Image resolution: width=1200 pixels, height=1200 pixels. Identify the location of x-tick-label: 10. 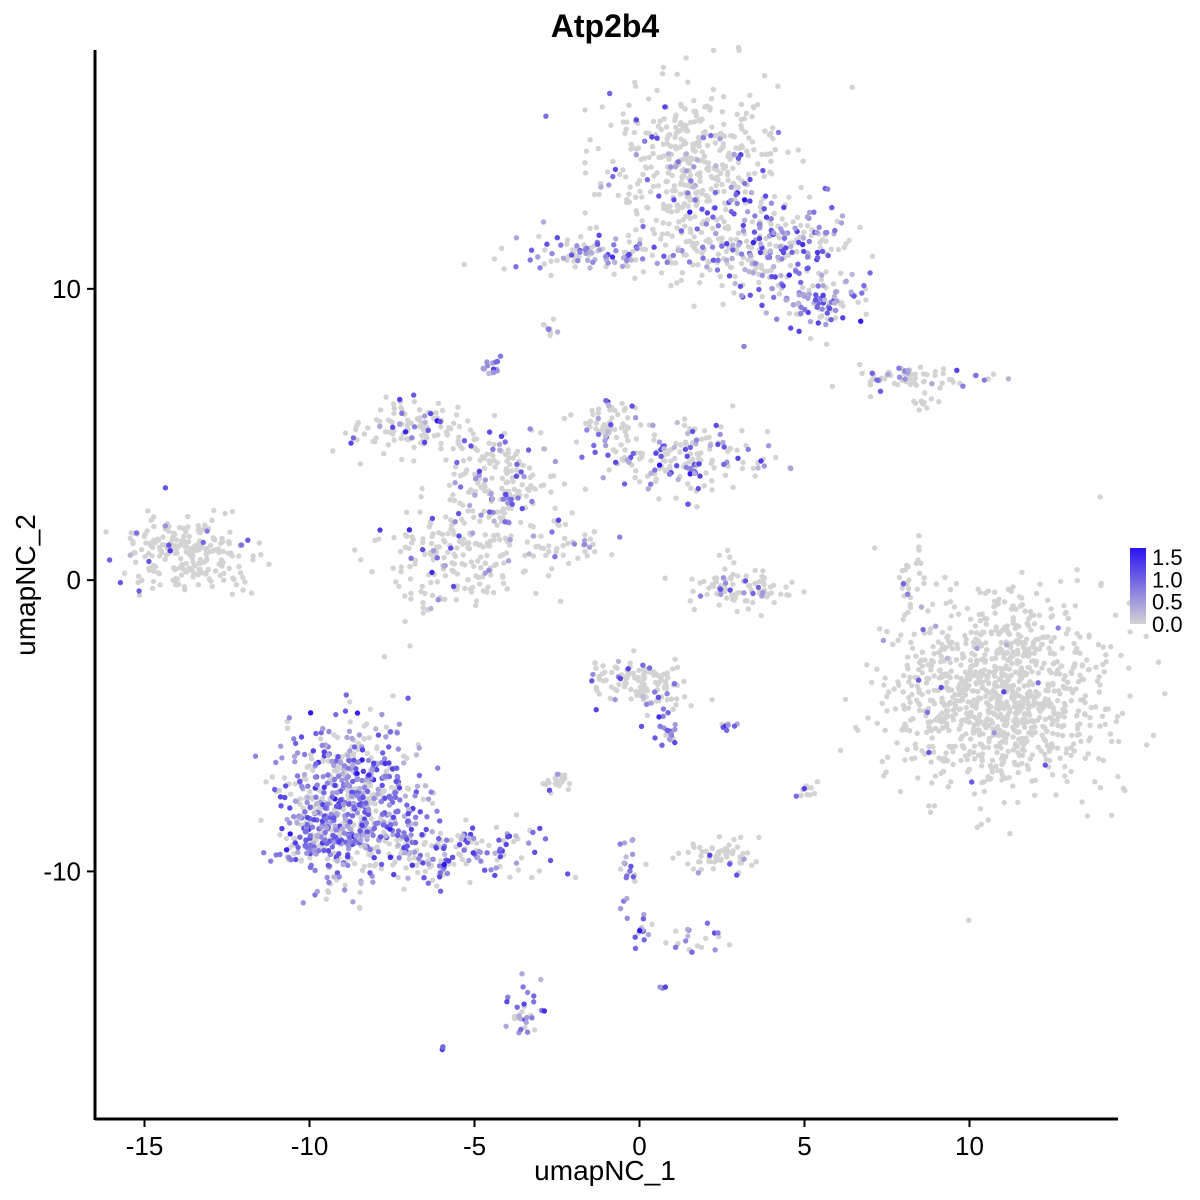
(969, 1146).